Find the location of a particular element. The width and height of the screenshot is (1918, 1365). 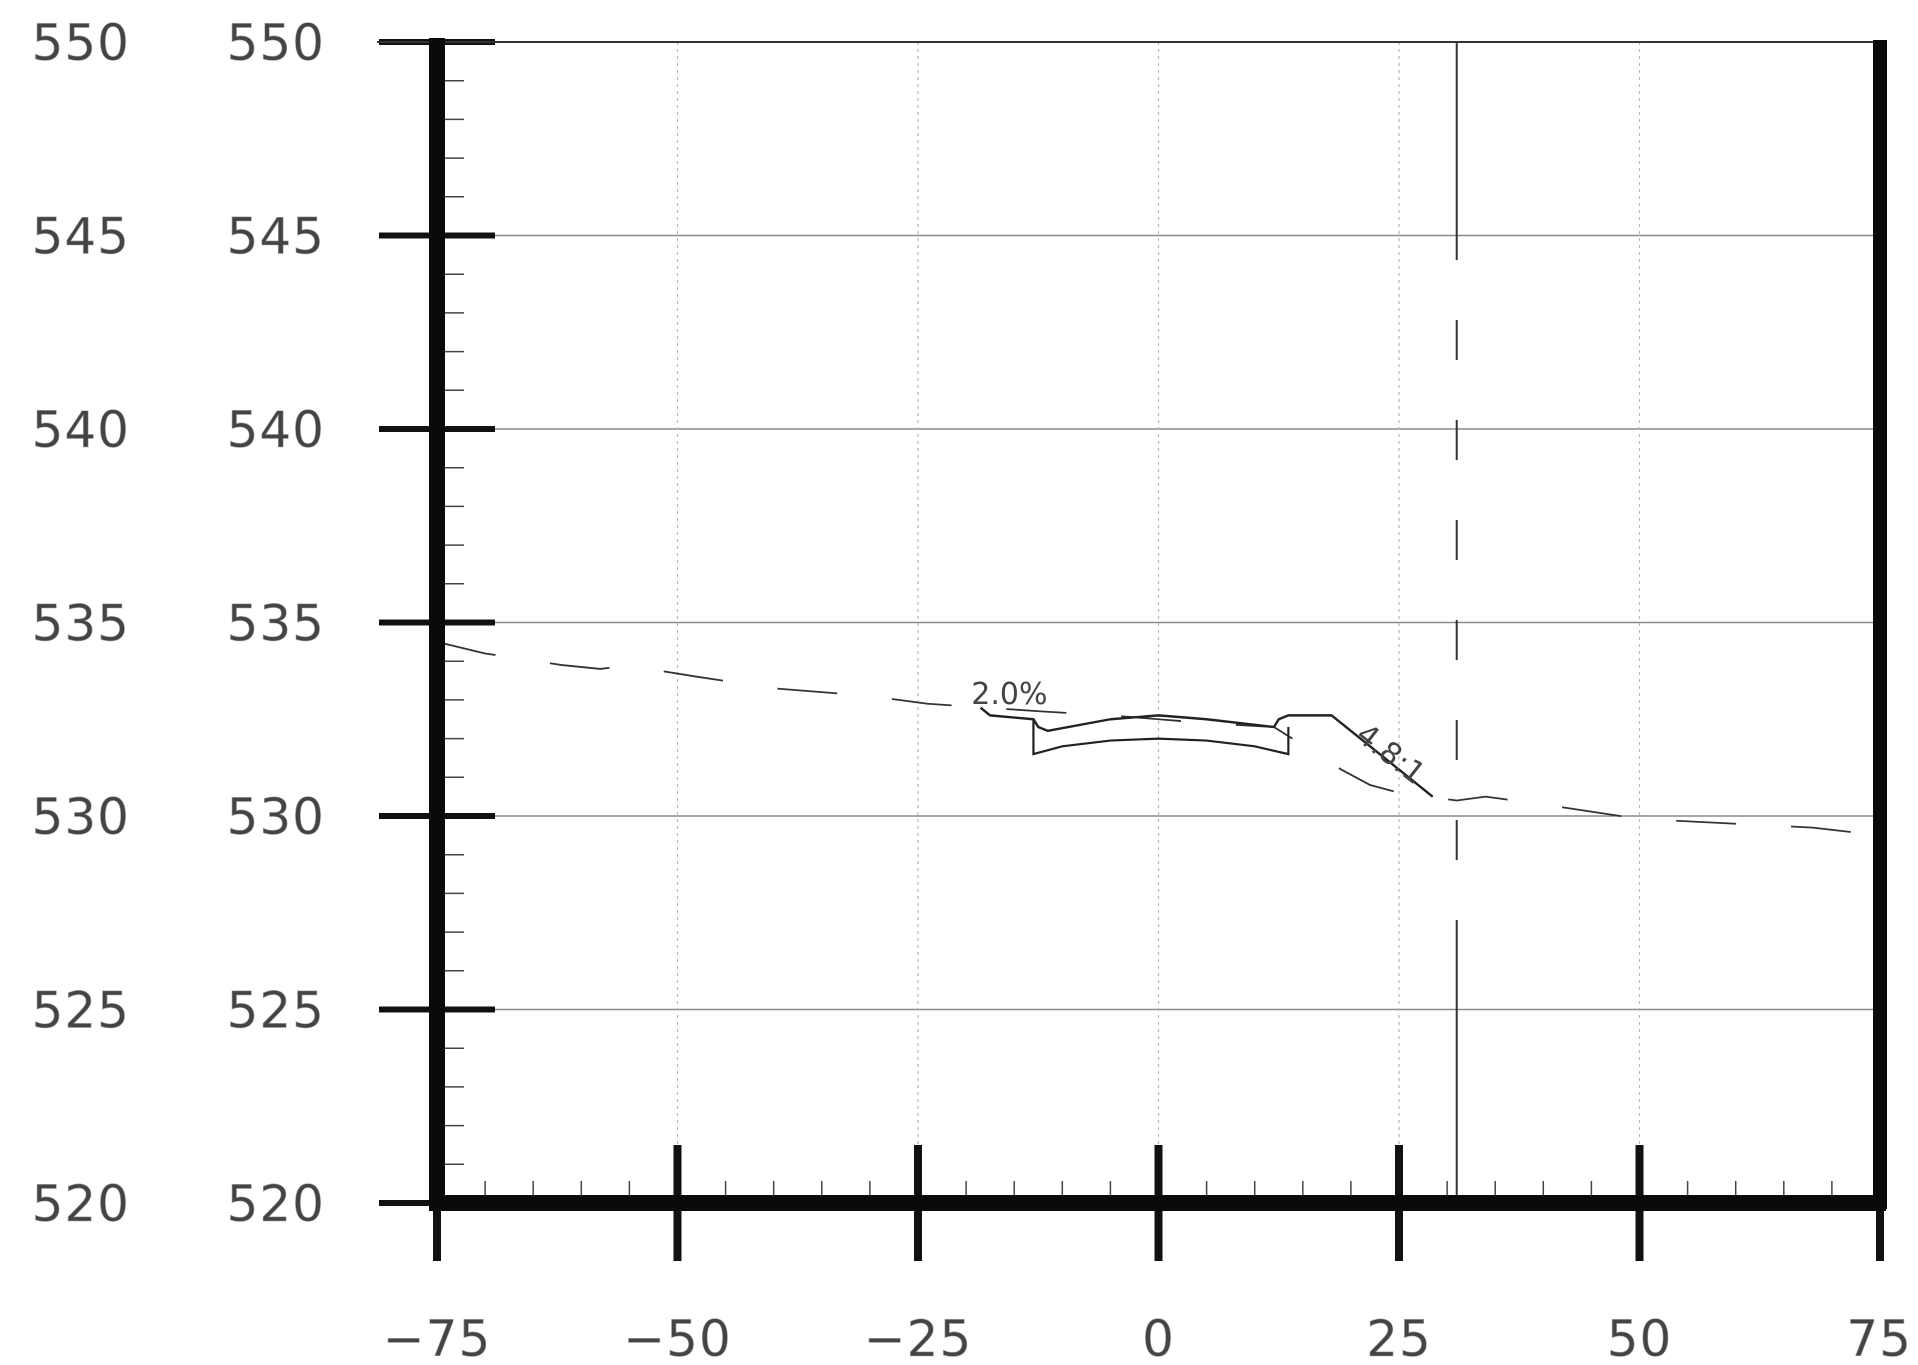

y-tick-label-outer: 545 is located at coordinates (81, 237).